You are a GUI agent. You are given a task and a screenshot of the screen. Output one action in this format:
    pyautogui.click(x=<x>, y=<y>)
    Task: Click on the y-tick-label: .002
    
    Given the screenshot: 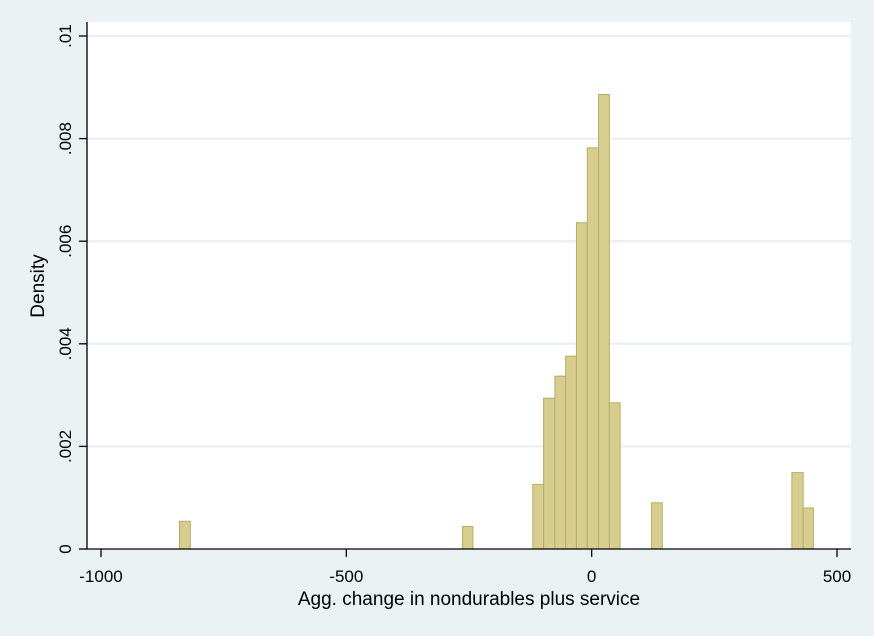 What is the action you would take?
    pyautogui.click(x=65, y=446)
    